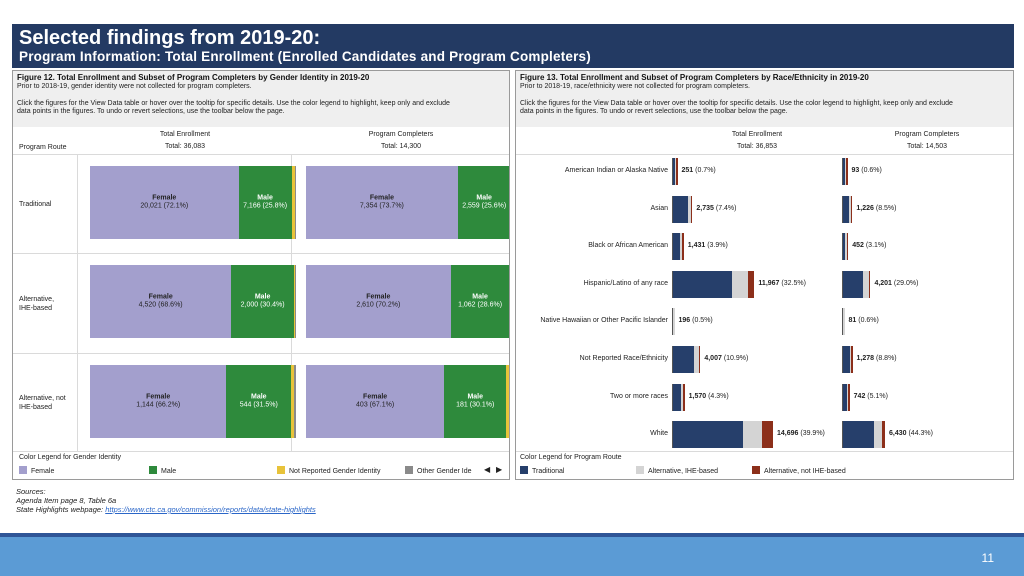  Describe the element at coordinates (37, 304) in the screenshot. I see `fig12-route-label-1: Alternative, IHE-based` at that location.